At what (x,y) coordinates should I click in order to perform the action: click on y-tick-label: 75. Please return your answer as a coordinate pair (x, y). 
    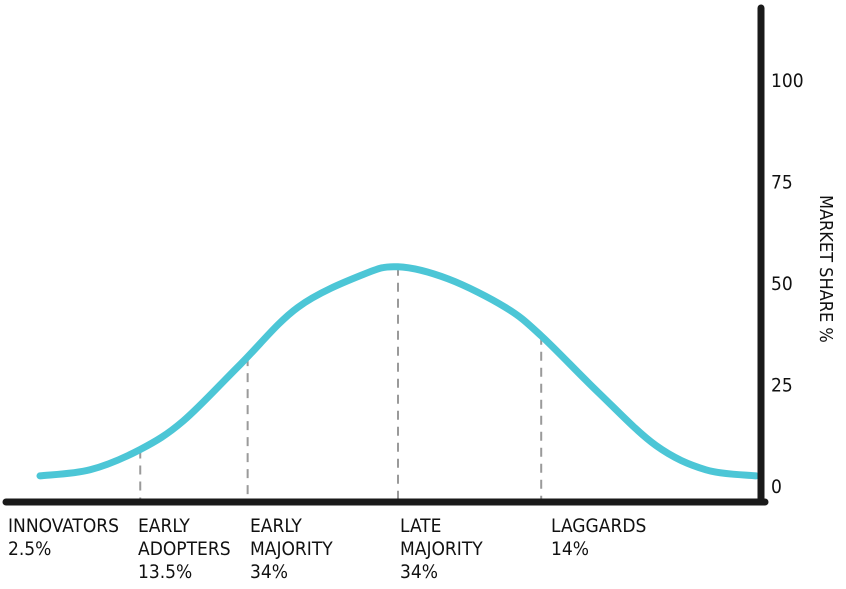
    Looking at the image, I should click on (782, 183).